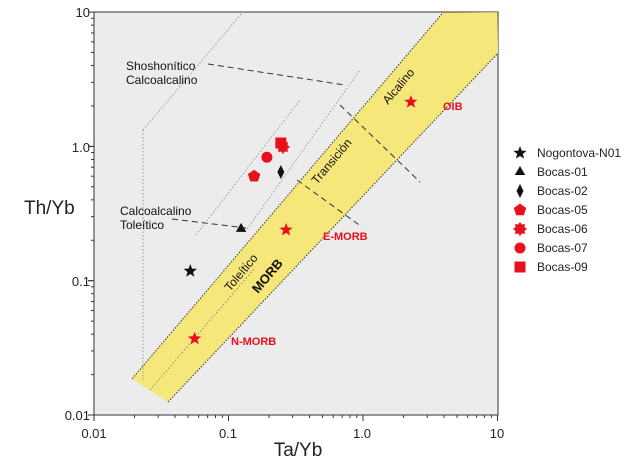 The width and height of the screenshot is (639, 459). What do you see at coordinates (579, 153) in the screenshot?
I see `legend-label: Nogontova-N01` at bounding box center [579, 153].